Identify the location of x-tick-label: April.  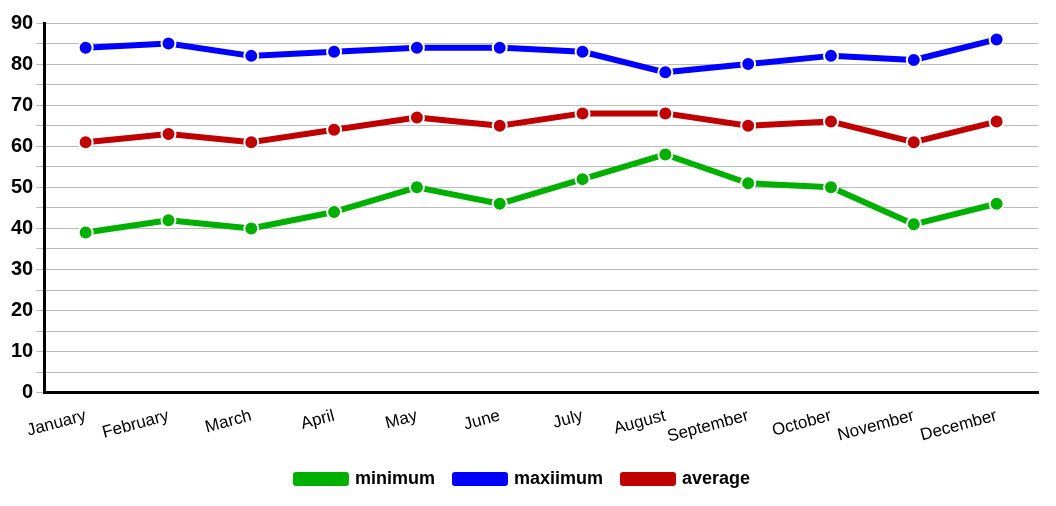
(317, 419).